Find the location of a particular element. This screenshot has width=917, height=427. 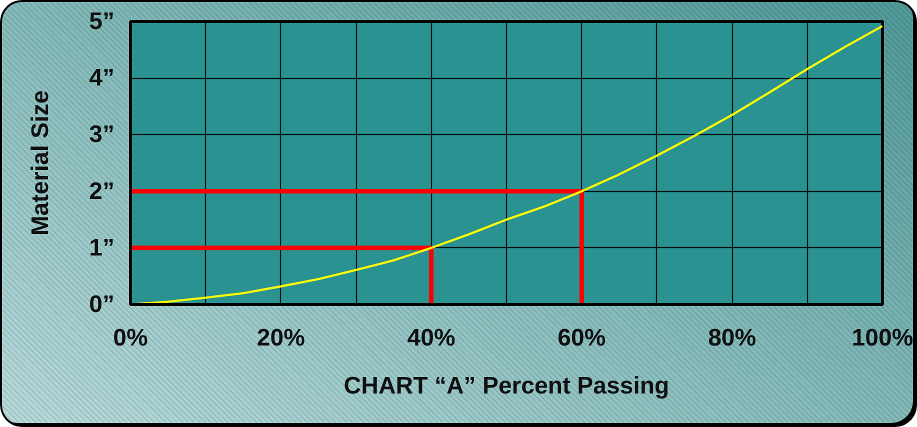

y-axis-title: Material Size is located at coordinates (40, 163).